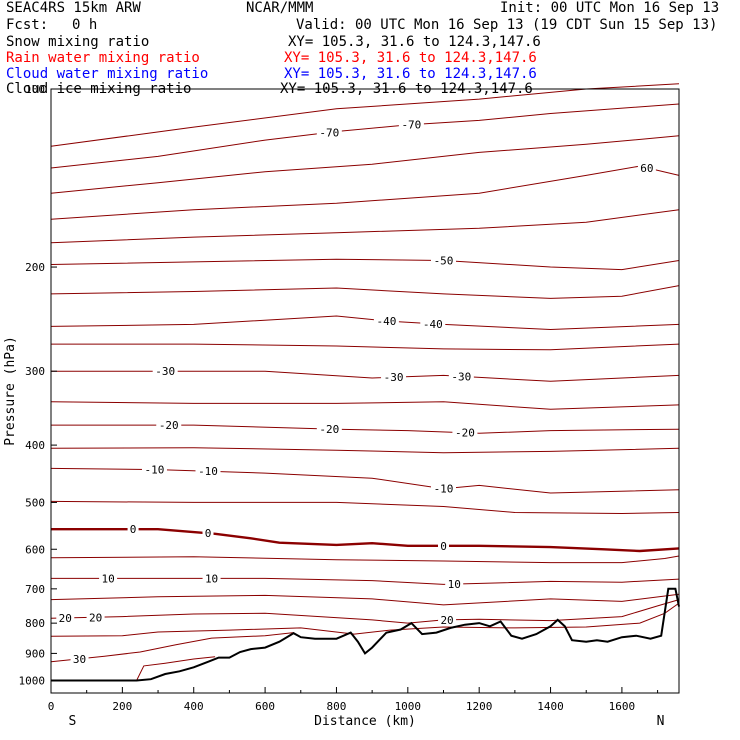 This screenshot has width=740, height=740. What do you see at coordinates (35, 445) in the screenshot?
I see `y-tick-label: 400` at bounding box center [35, 445].